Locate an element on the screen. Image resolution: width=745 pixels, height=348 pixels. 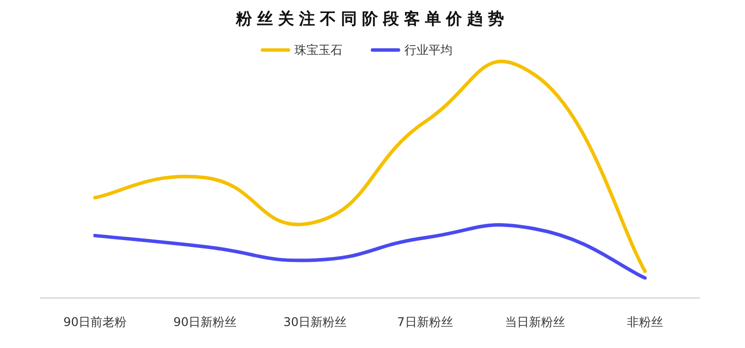
chart-title: 粉丝关注不同阶段客单价趋势 is located at coordinates (372, 18).